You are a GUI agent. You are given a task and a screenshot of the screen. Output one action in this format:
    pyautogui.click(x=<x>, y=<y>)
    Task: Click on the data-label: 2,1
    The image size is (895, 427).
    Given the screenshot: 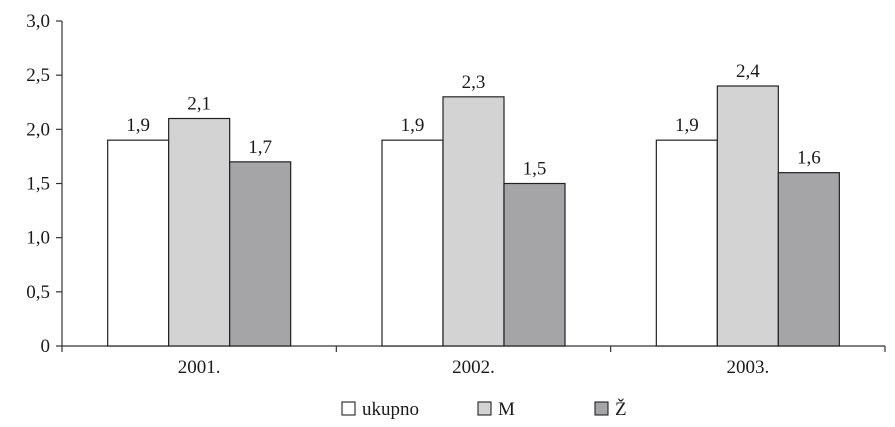 What is the action you would take?
    pyautogui.click(x=199, y=104)
    